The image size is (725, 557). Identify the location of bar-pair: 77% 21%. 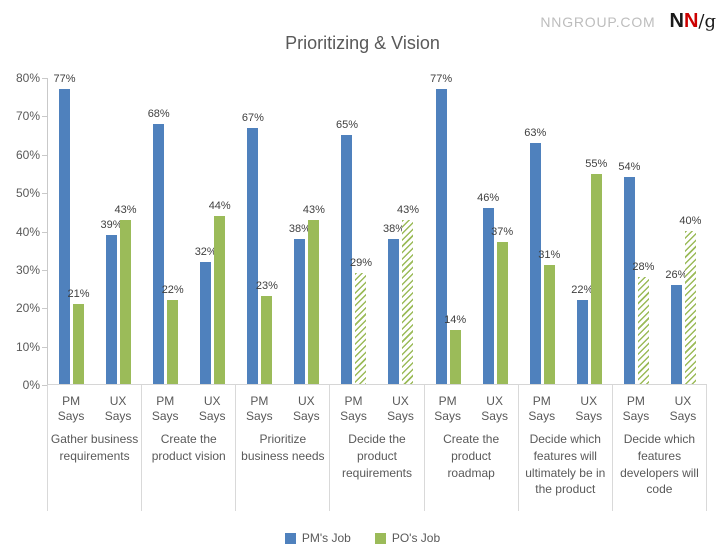
(72, 228).